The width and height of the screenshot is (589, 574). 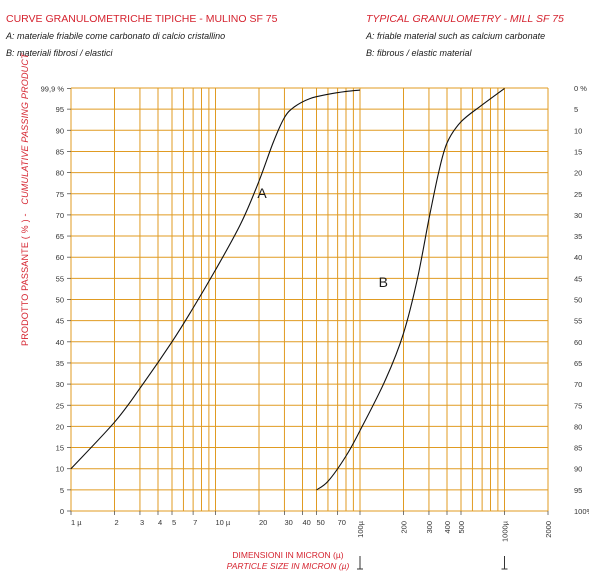 What do you see at coordinates (60, 426) in the screenshot?
I see `left-tick-label: 20` at bounding box center [60, 426].